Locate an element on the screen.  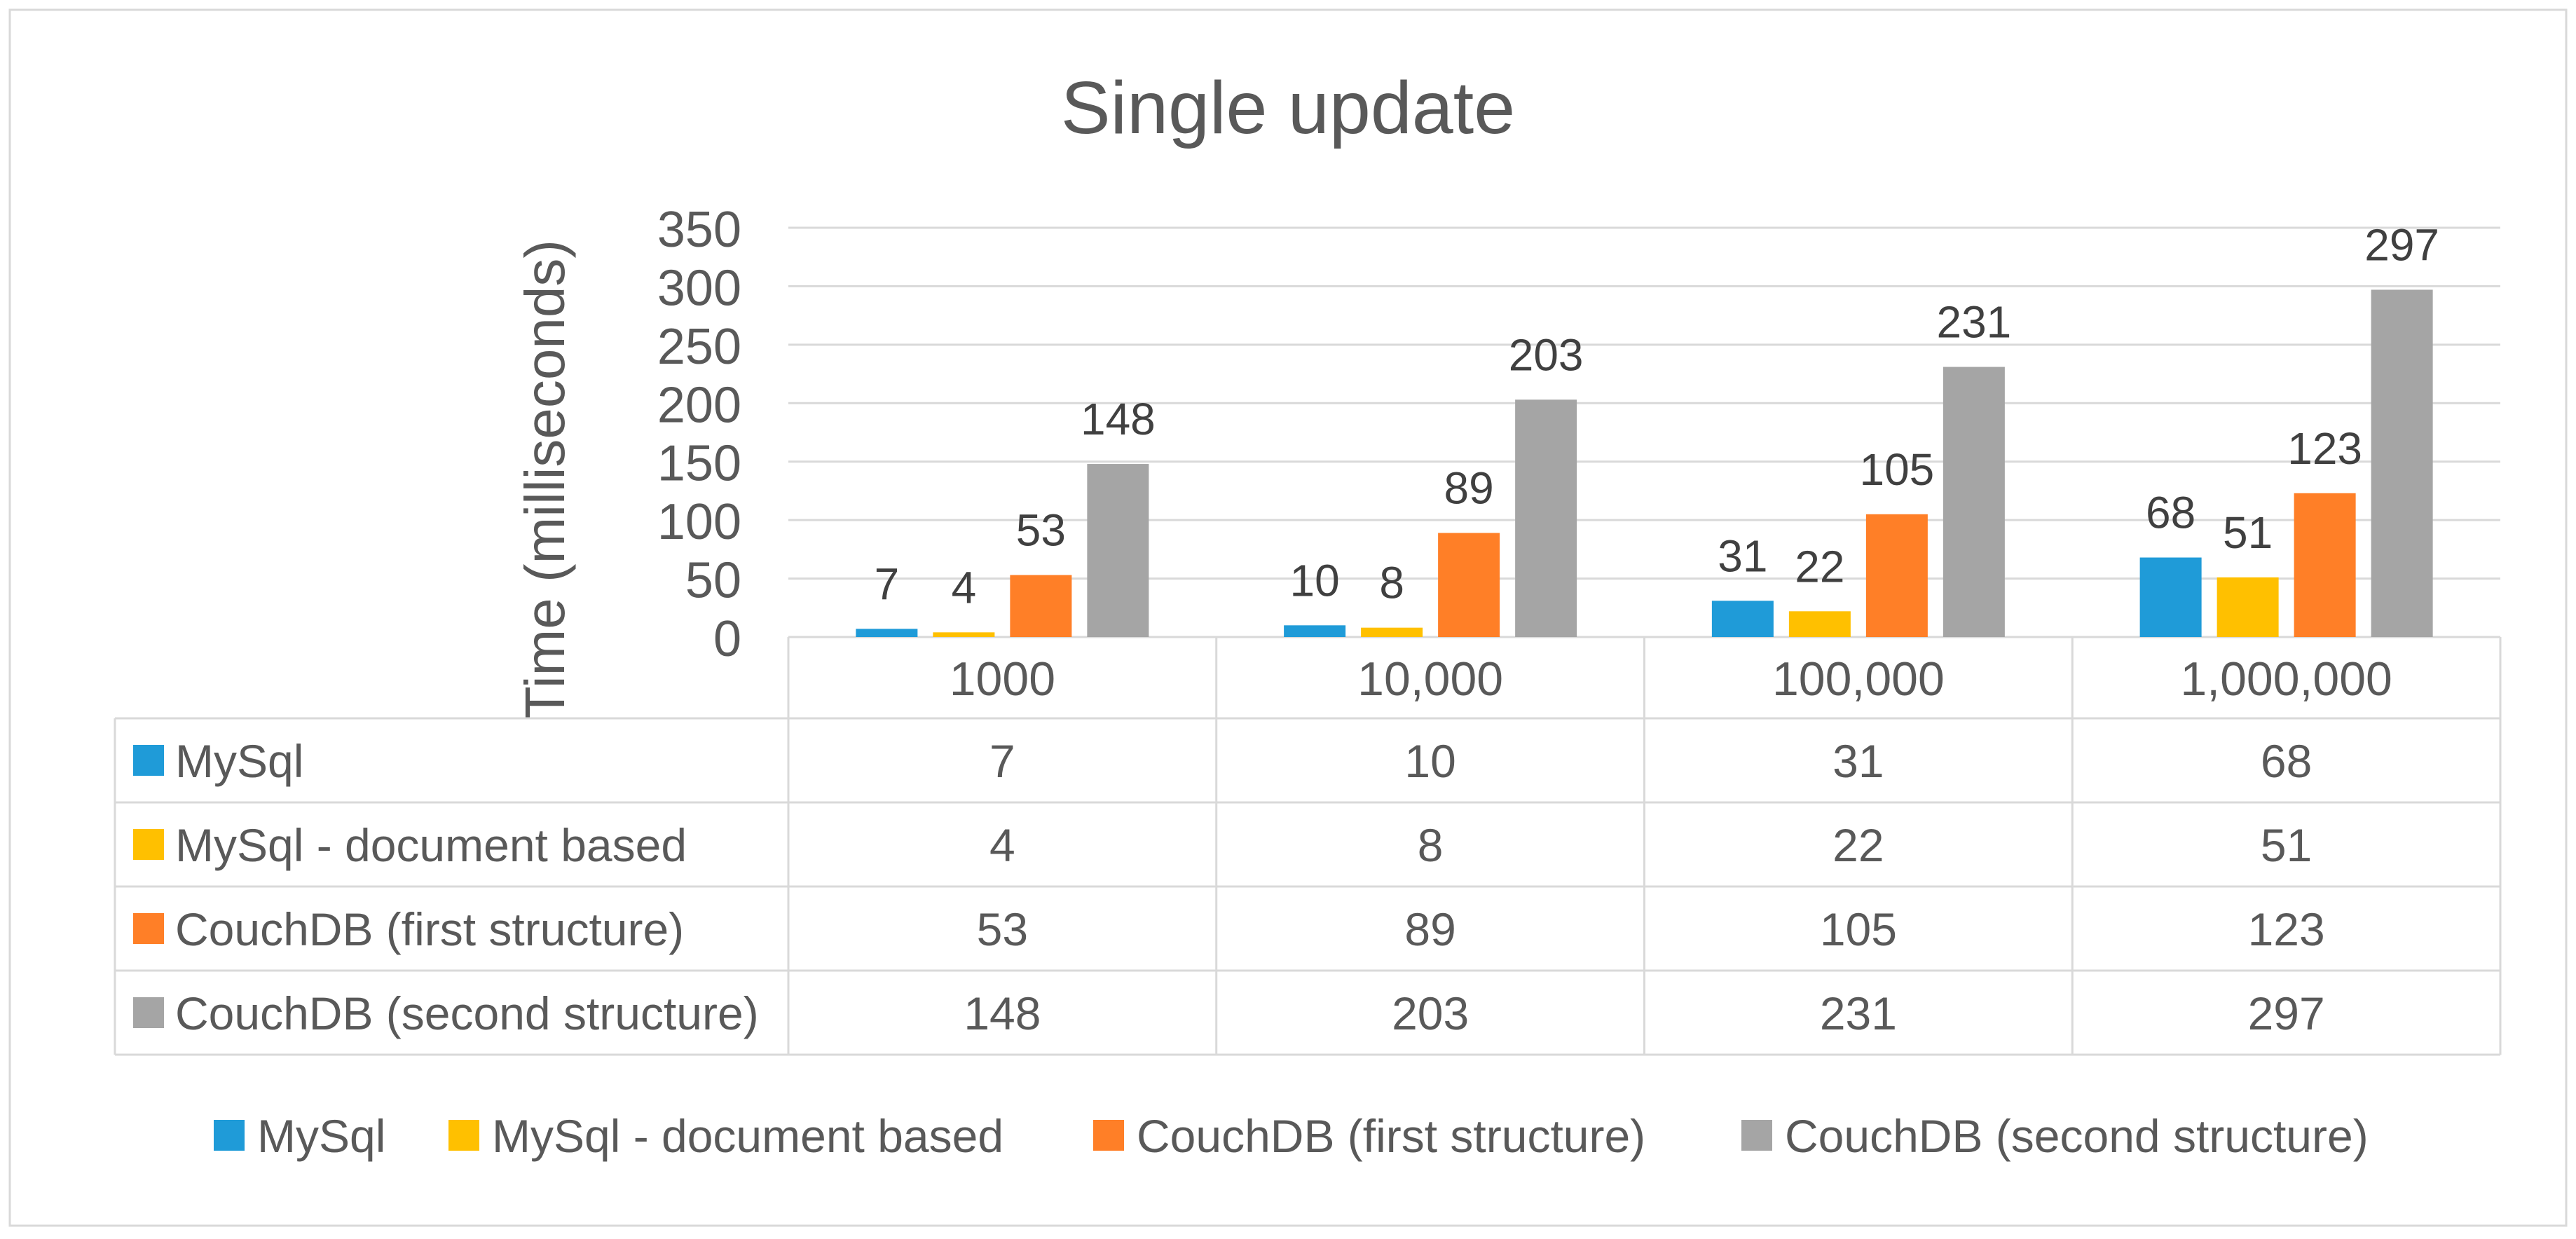
data-label: 297 is located at coordinates (2402, 244).